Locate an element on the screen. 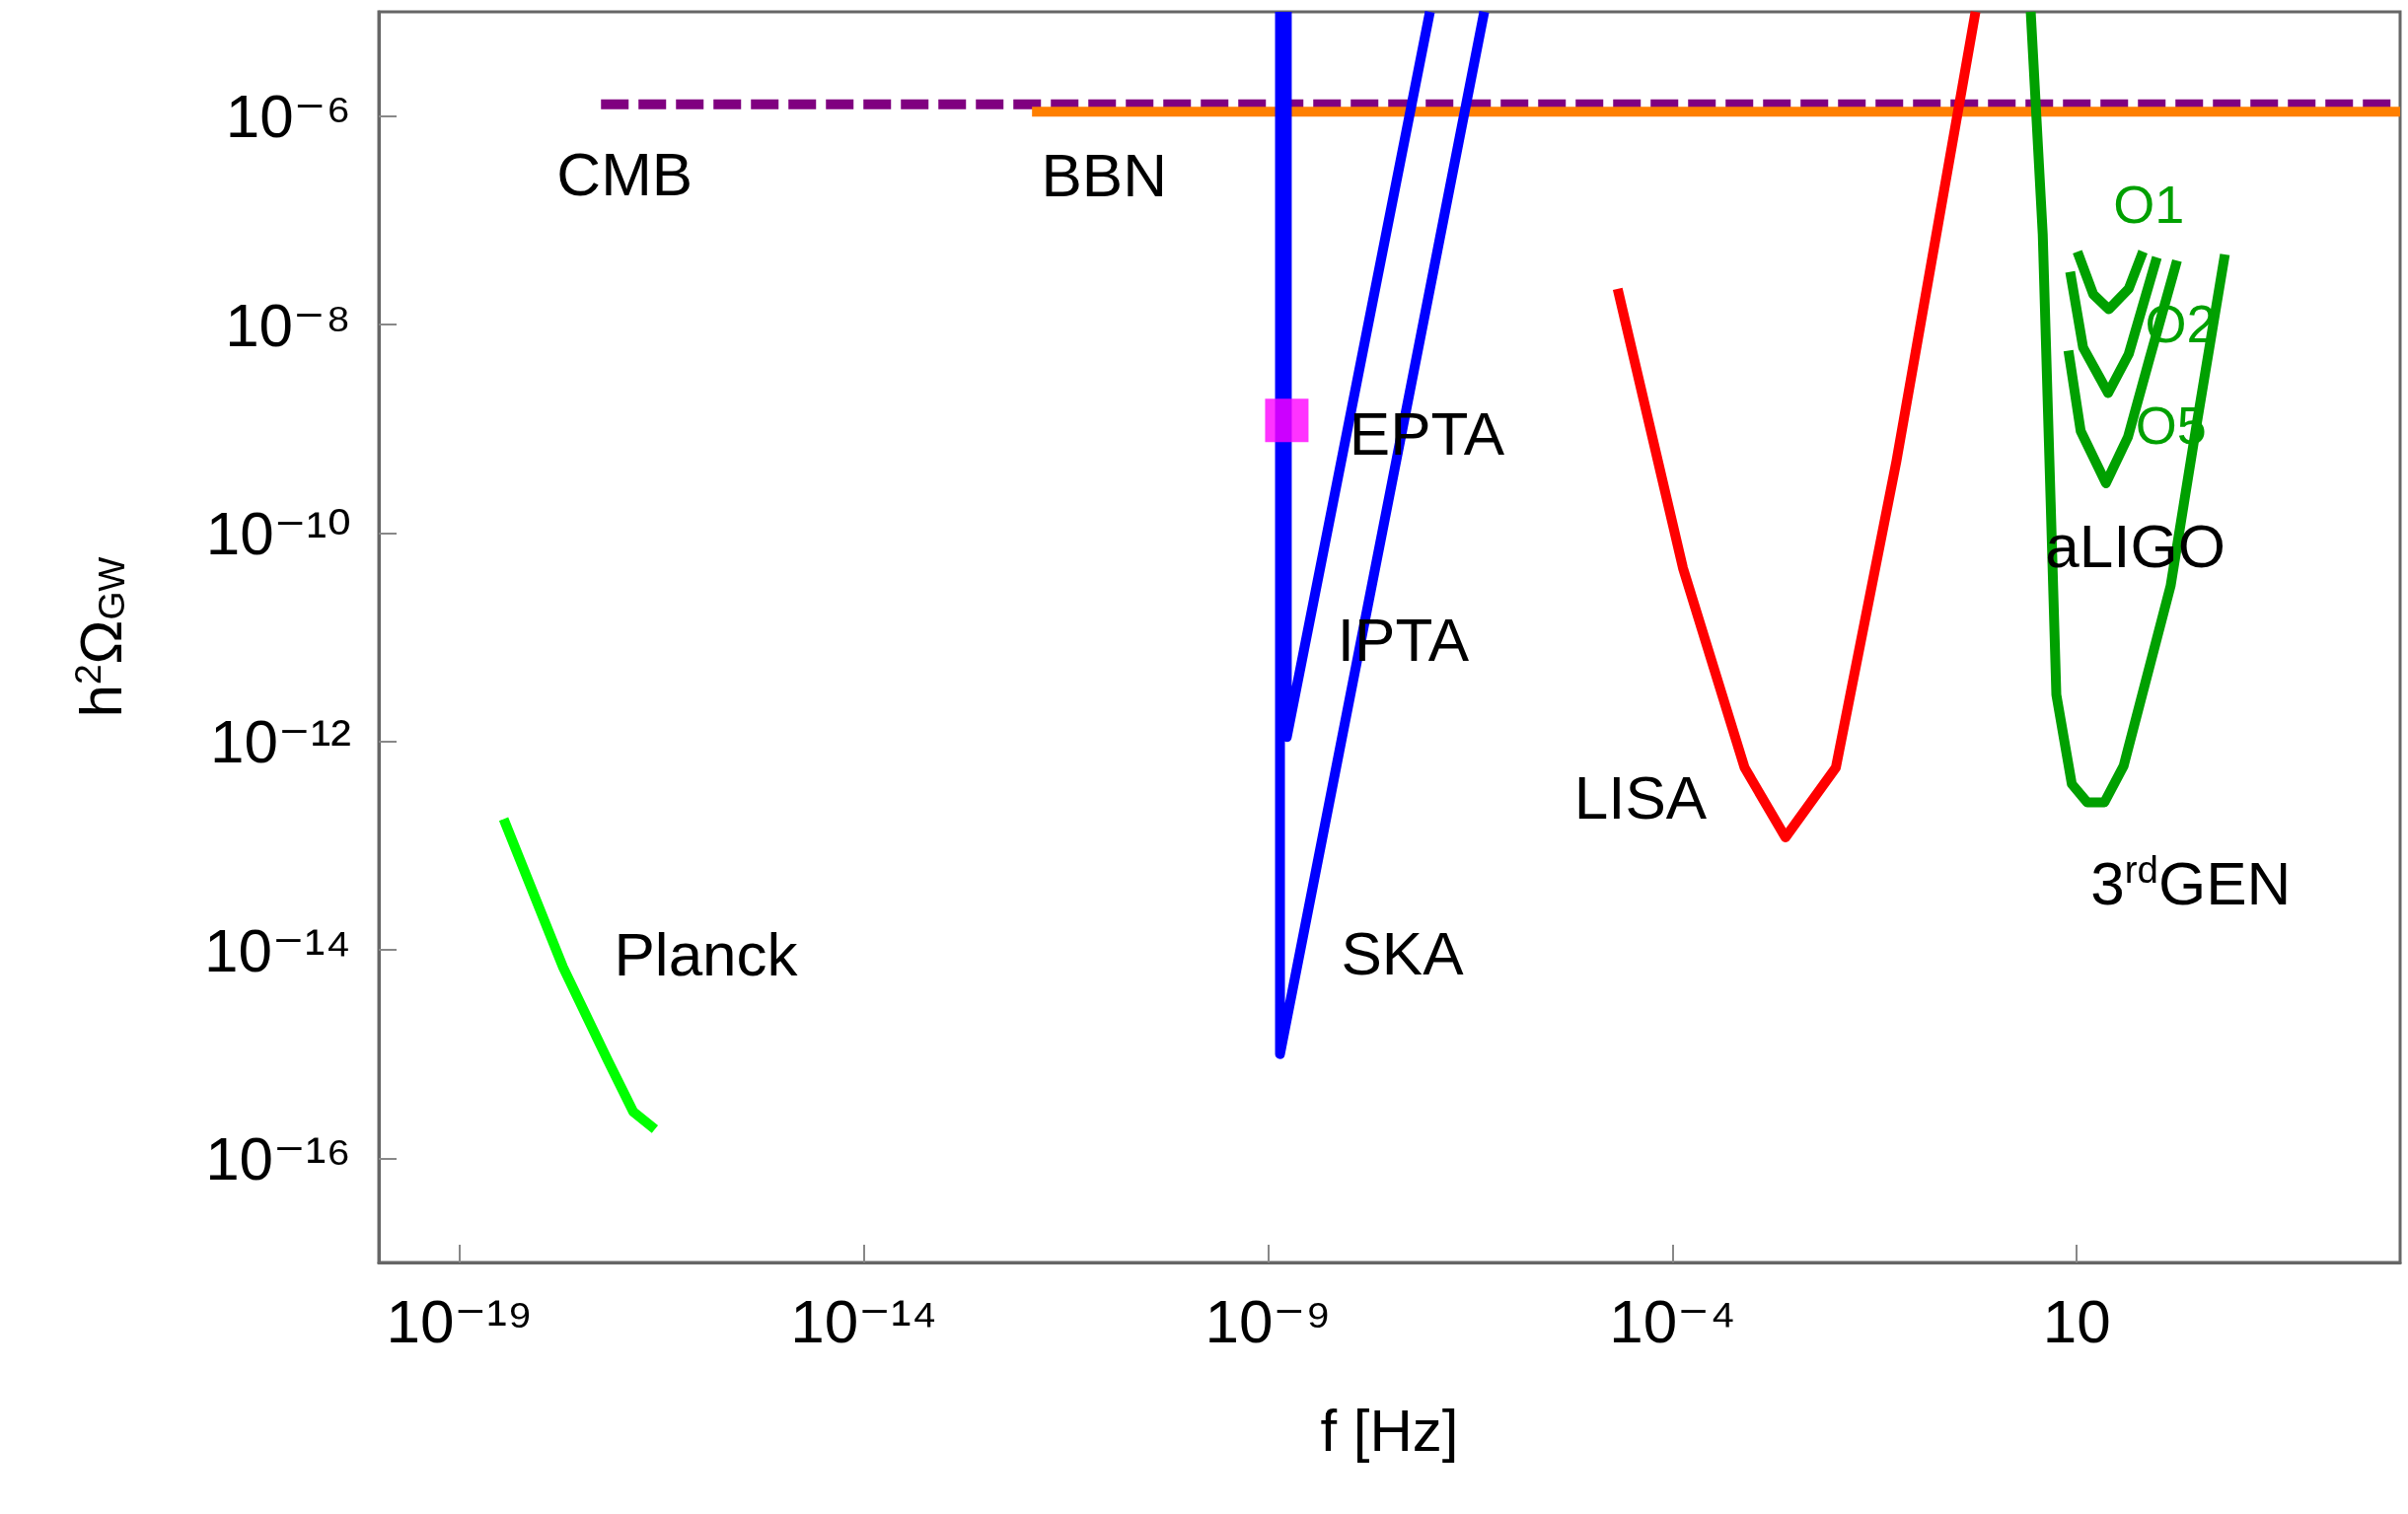 The width and height of the screenshot is (2408, 1514). series-label: BBN is located at coordinates (1104, 174).